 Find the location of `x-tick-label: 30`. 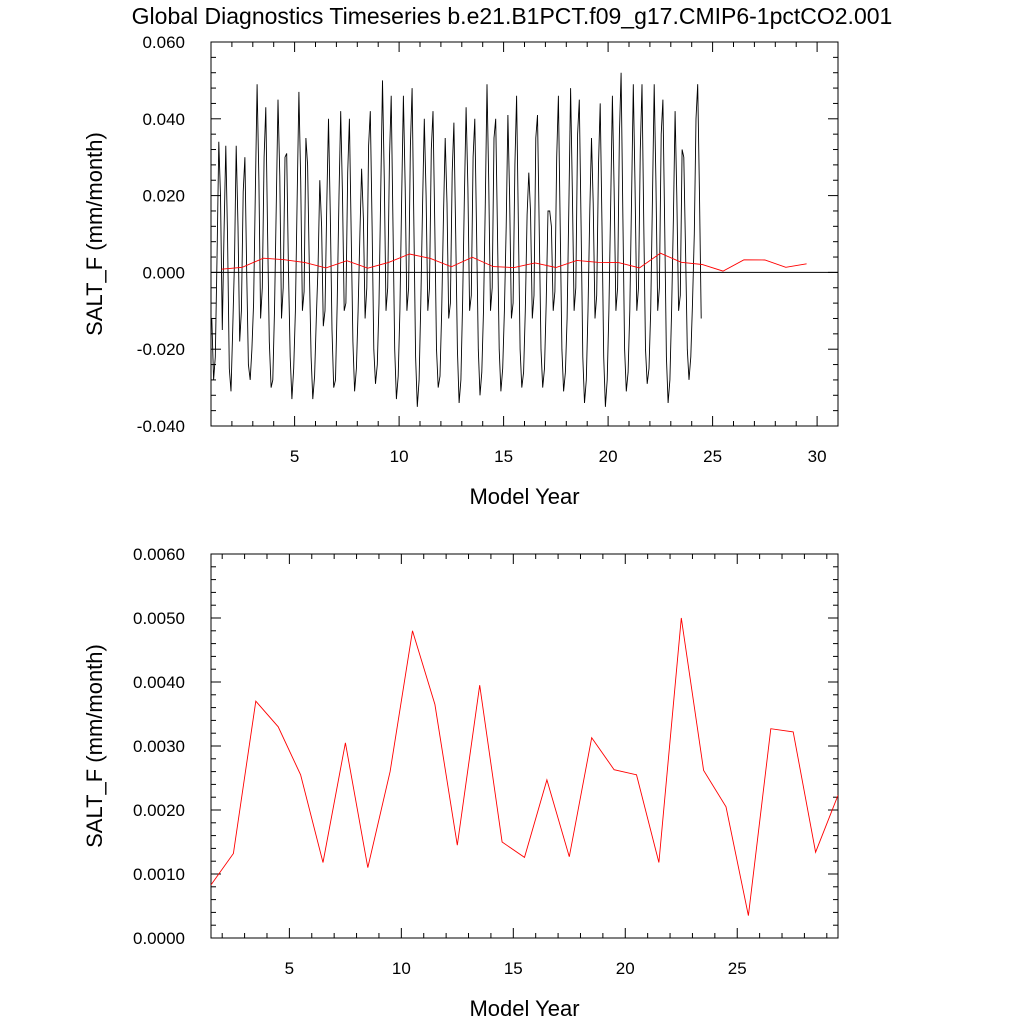

x-tick-label: 30 is located at coordinates (817, 456).